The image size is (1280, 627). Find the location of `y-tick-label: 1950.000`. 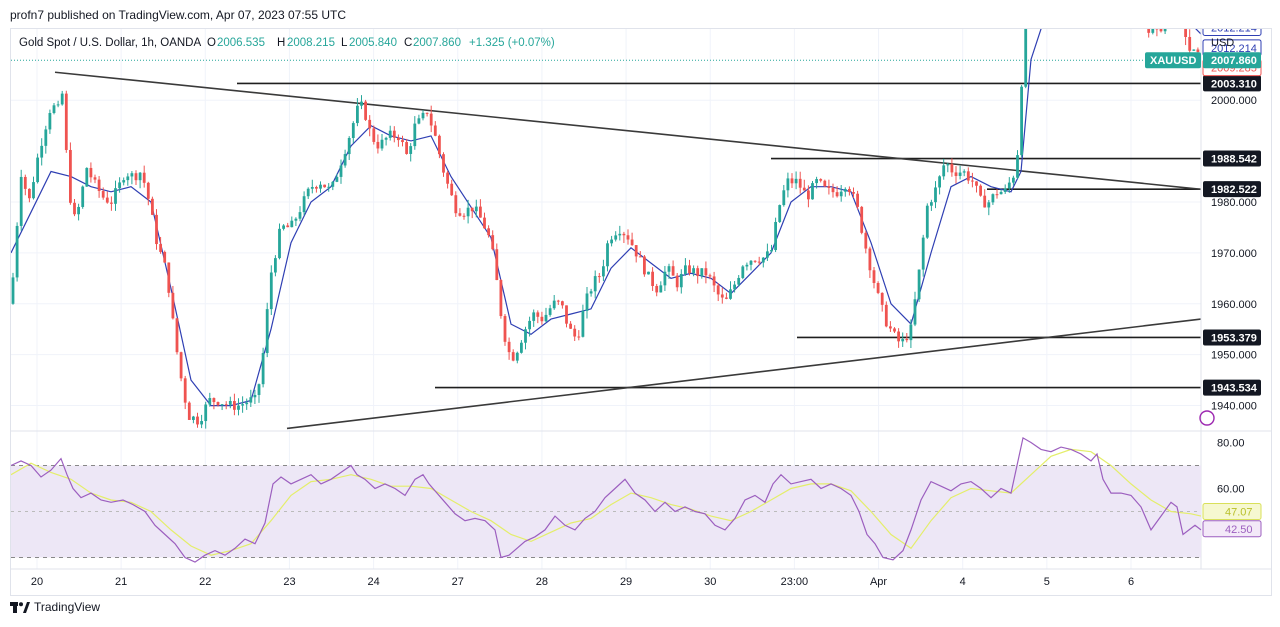

y-tick-label: 1950.000 is located at coordinates (1234, 356).